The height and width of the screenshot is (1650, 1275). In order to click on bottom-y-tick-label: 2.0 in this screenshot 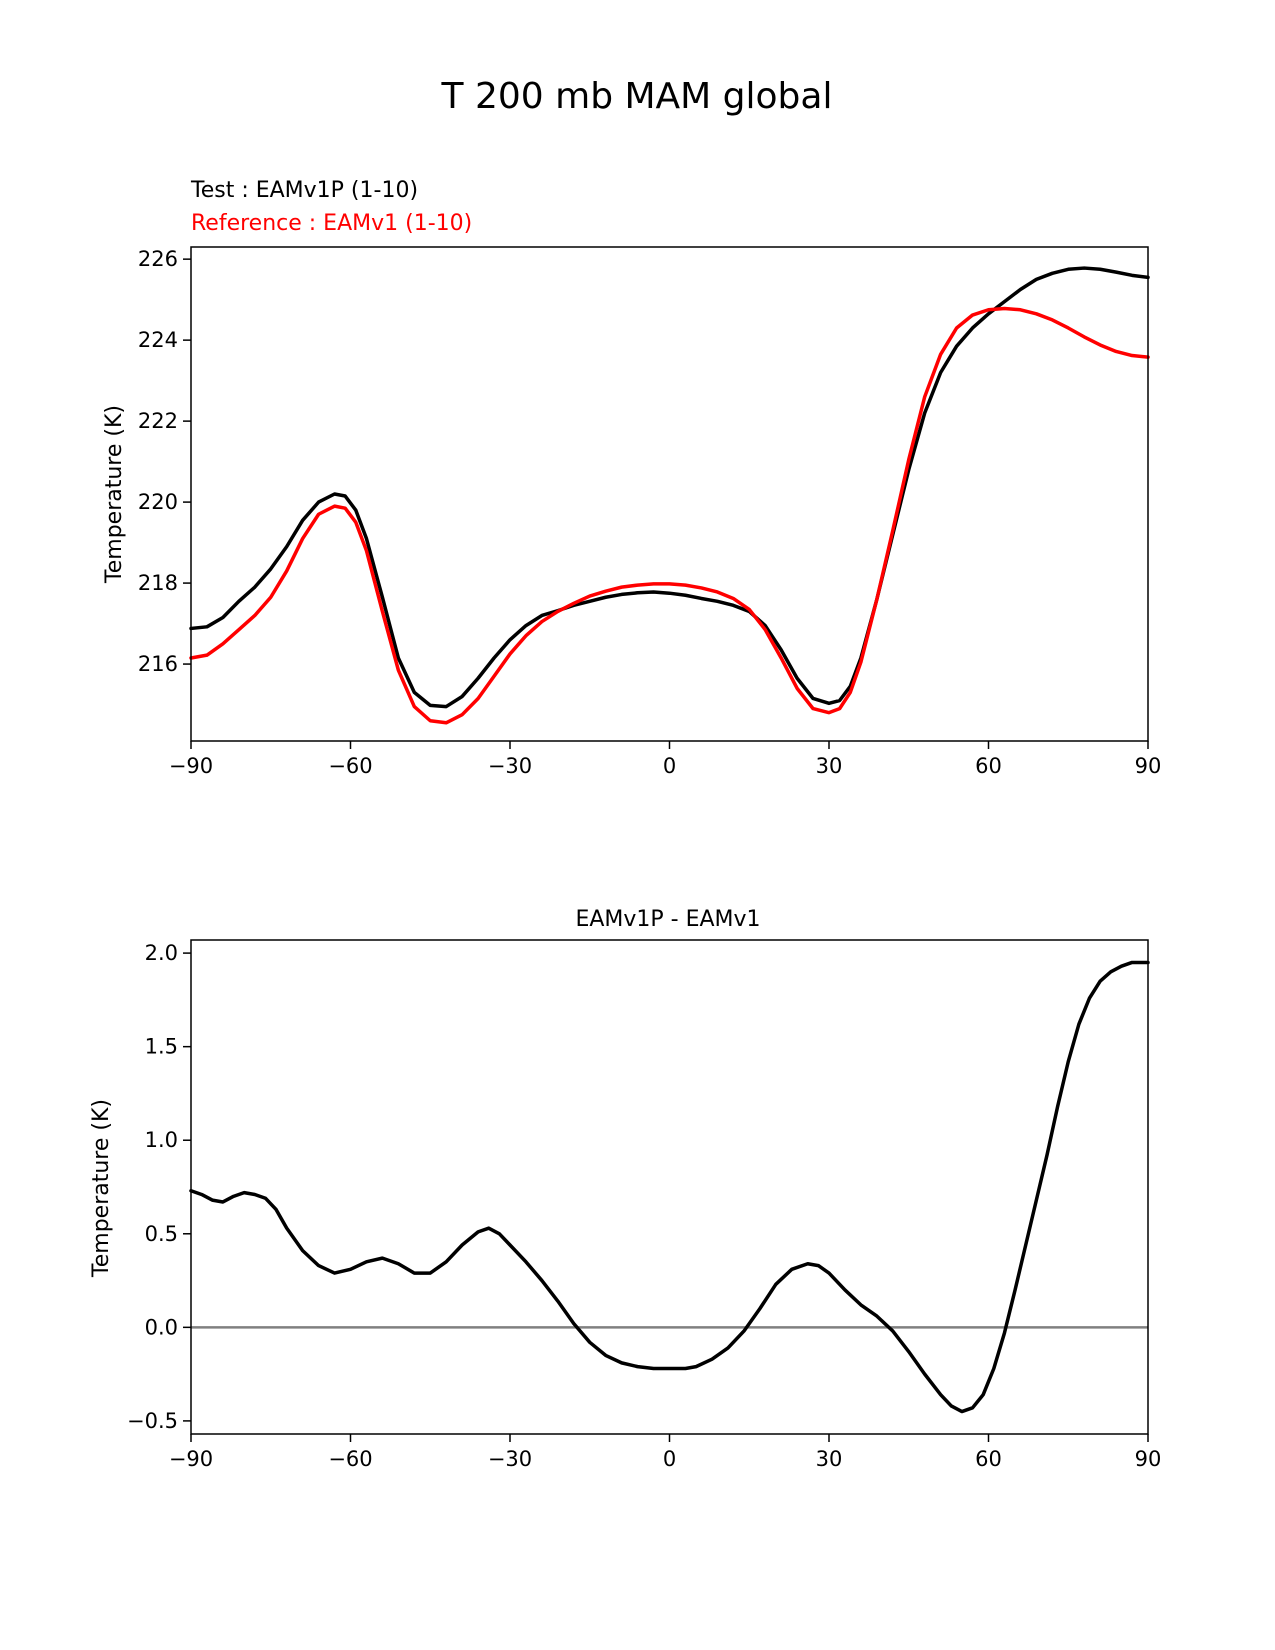, I will do `click(161, 953)`.